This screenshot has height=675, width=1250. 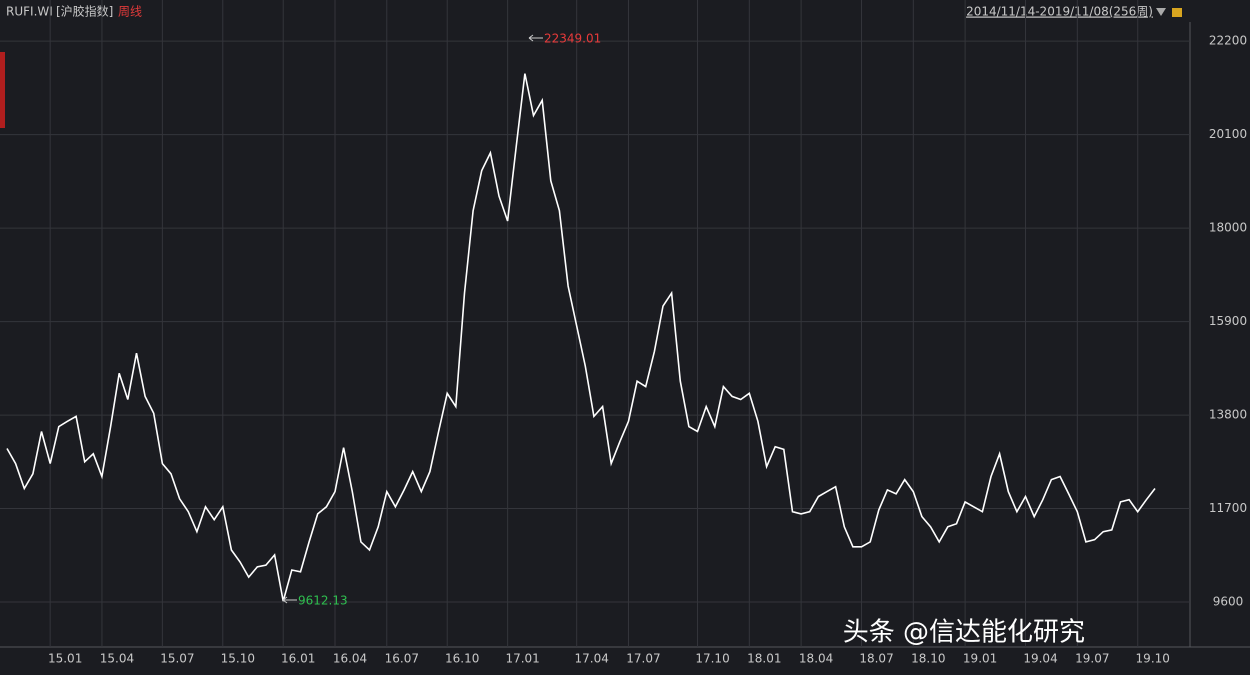 What do you see at coordinates (323, 601) in the screenshot?
I see `annotation: 9612.13` at bounding box center [323, 601].